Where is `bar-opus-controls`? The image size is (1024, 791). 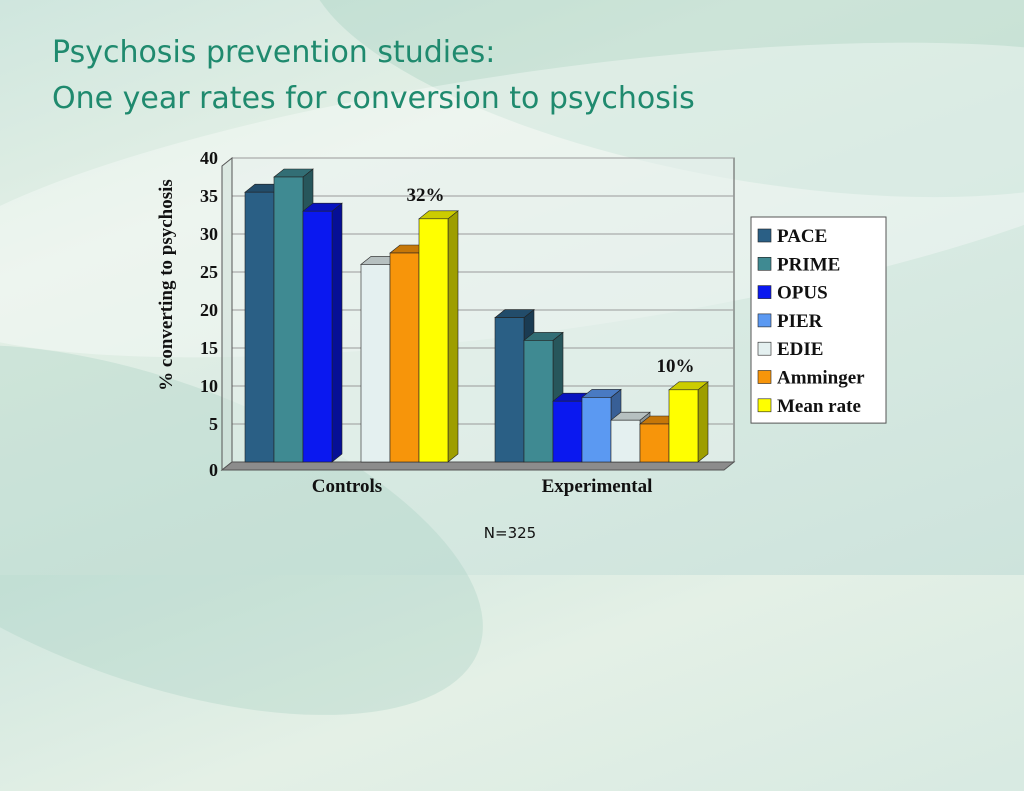
bar-opus-controls is located at coordinates (317, 336).